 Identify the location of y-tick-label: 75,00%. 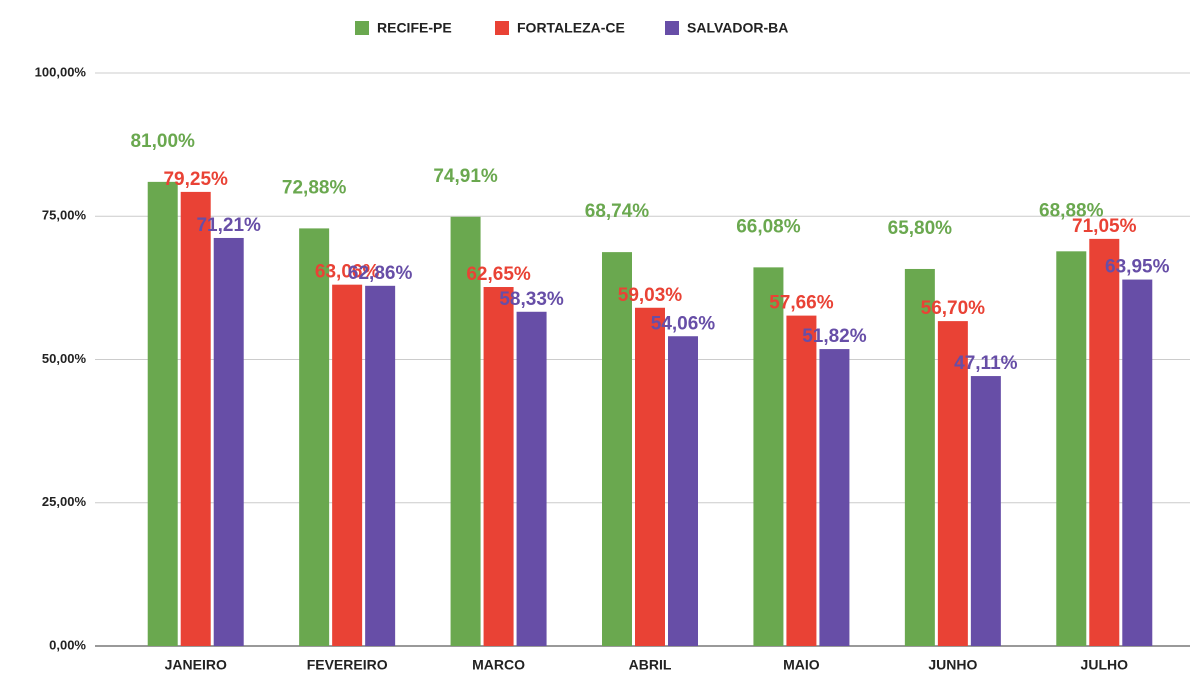
(64, 215).